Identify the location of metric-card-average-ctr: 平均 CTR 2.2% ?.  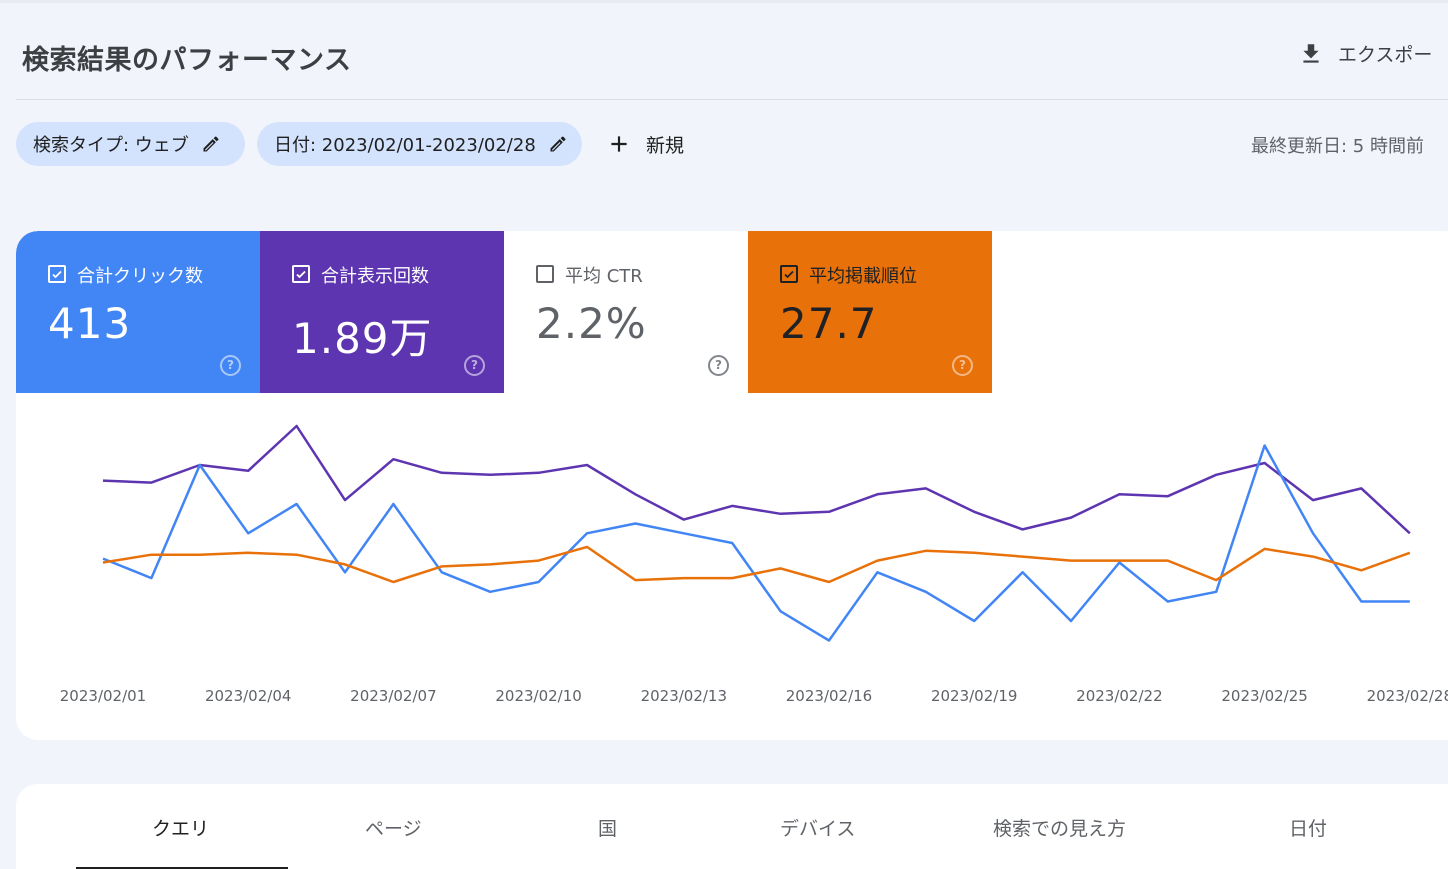
(626, 312).